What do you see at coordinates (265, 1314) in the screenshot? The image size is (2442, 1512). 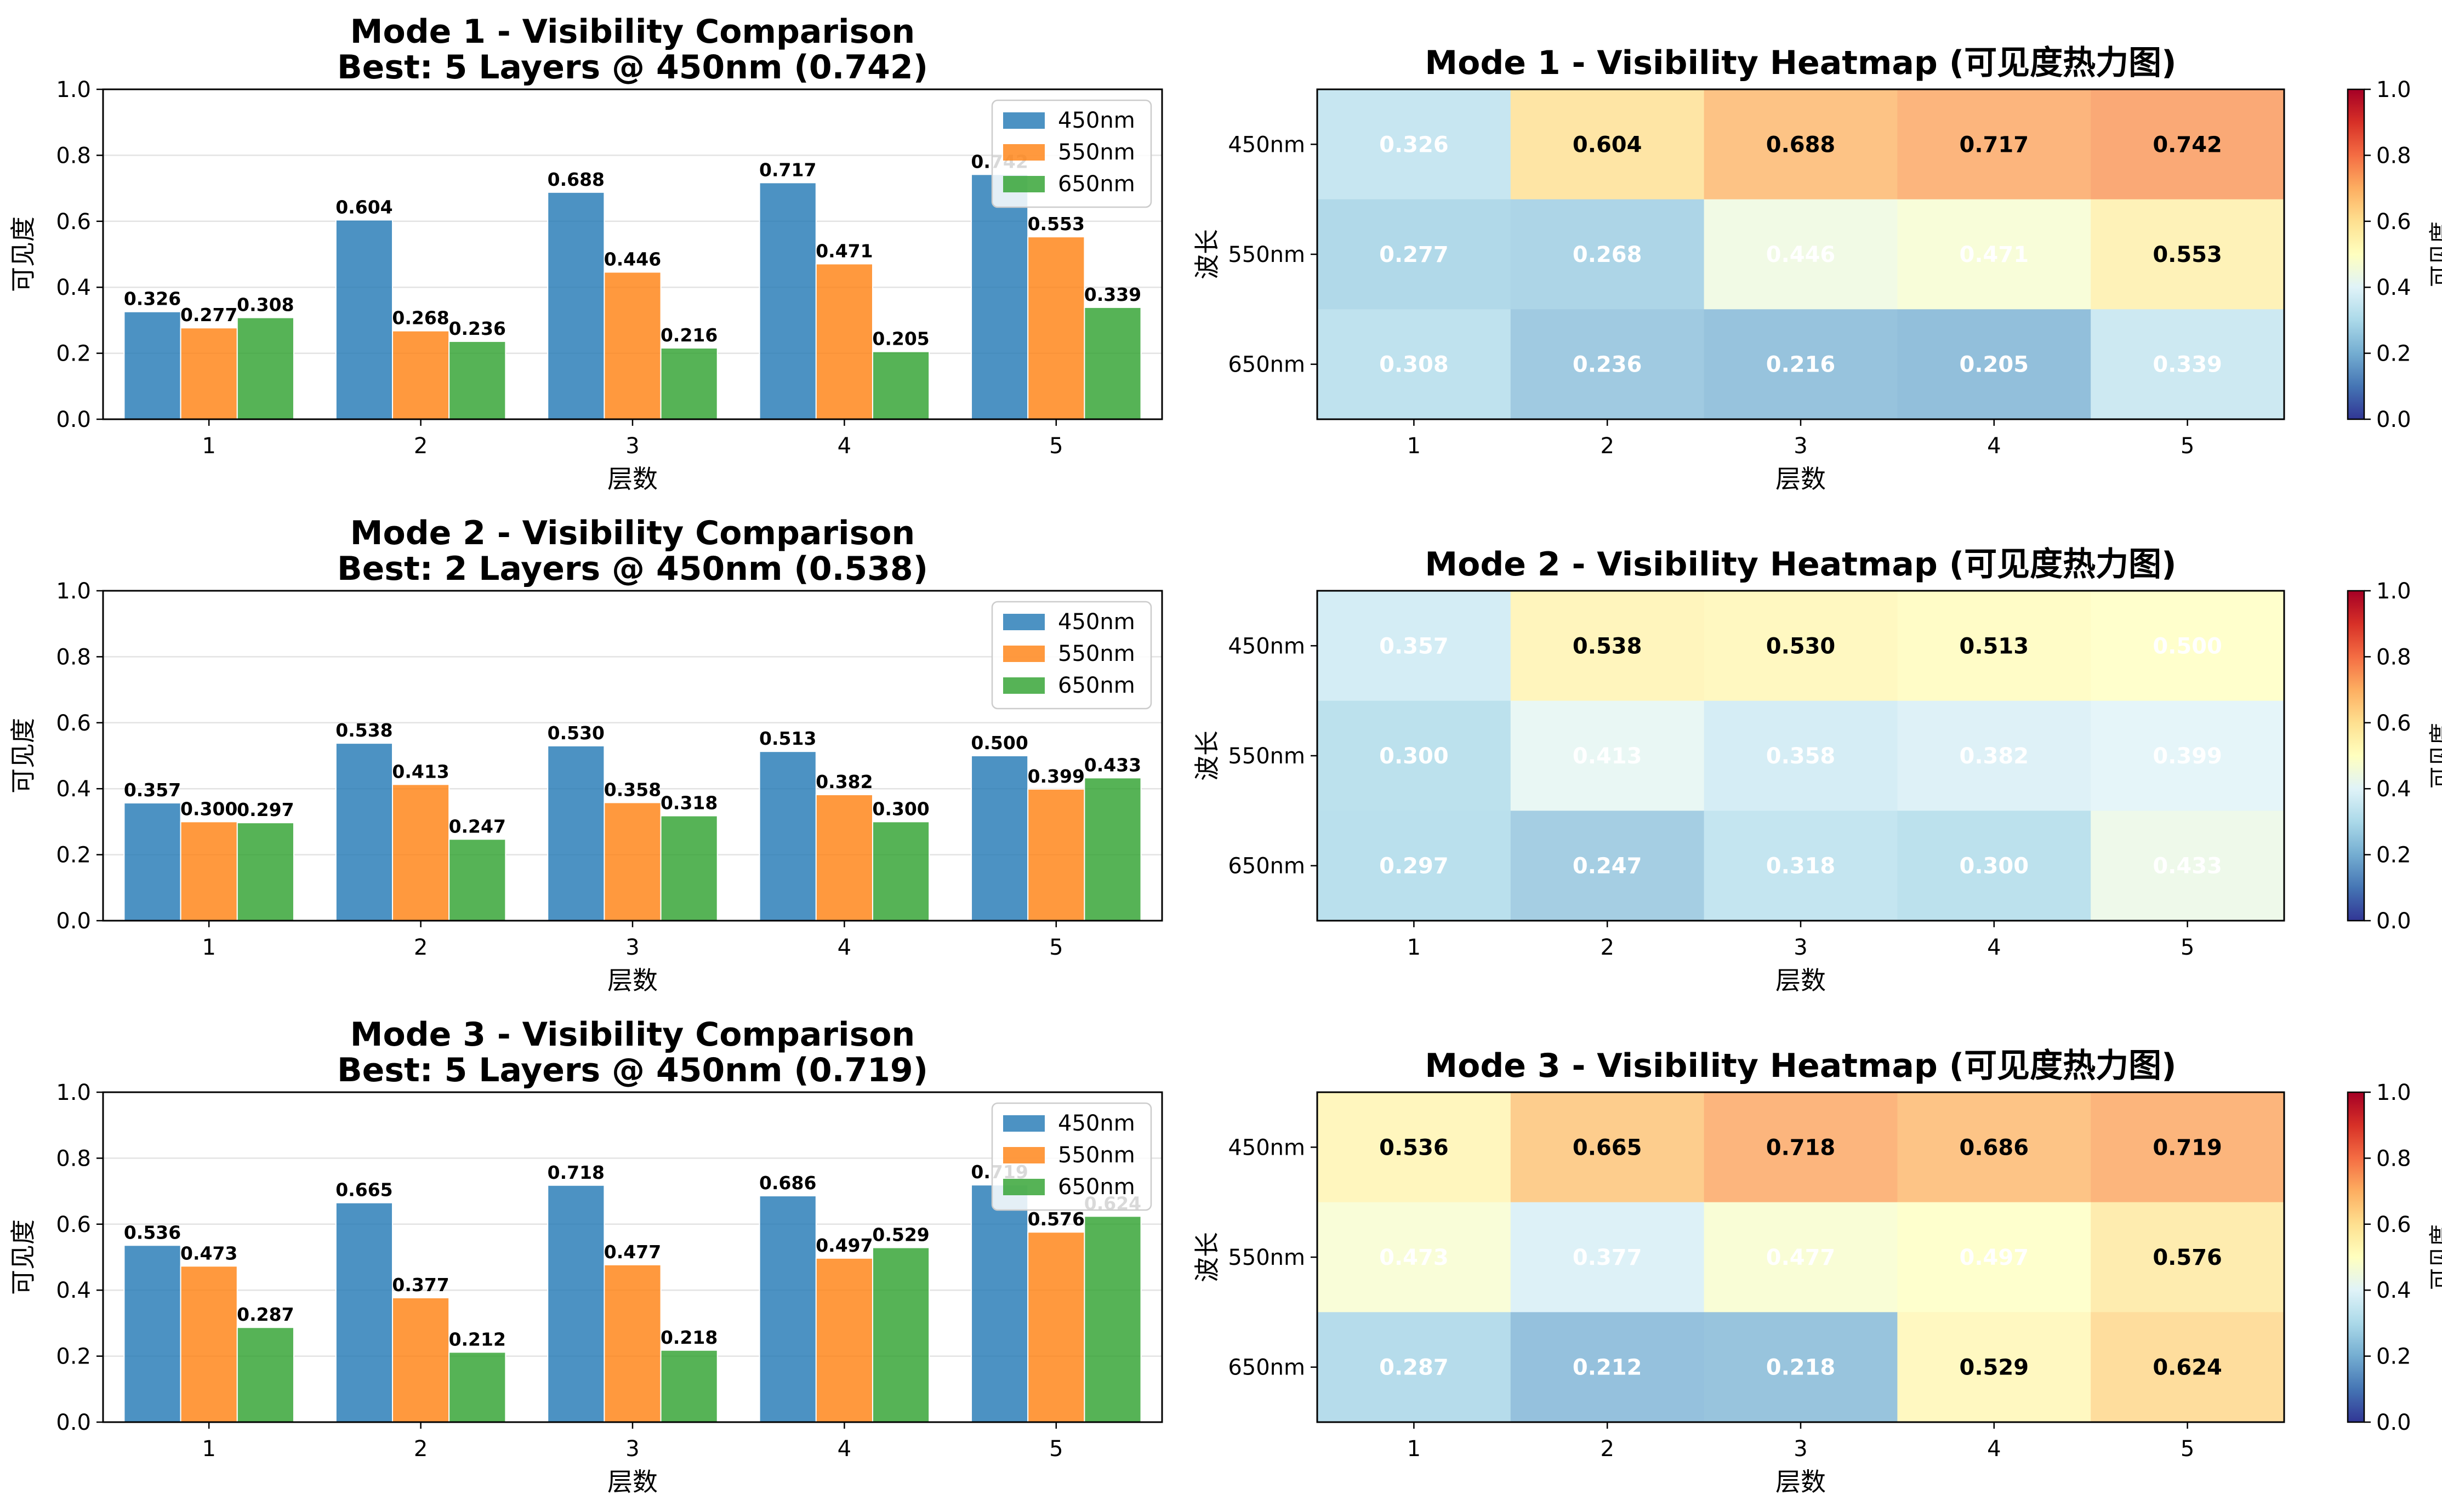 I see `bar-value-label: 0.287` at bounding box center [265, 1314].